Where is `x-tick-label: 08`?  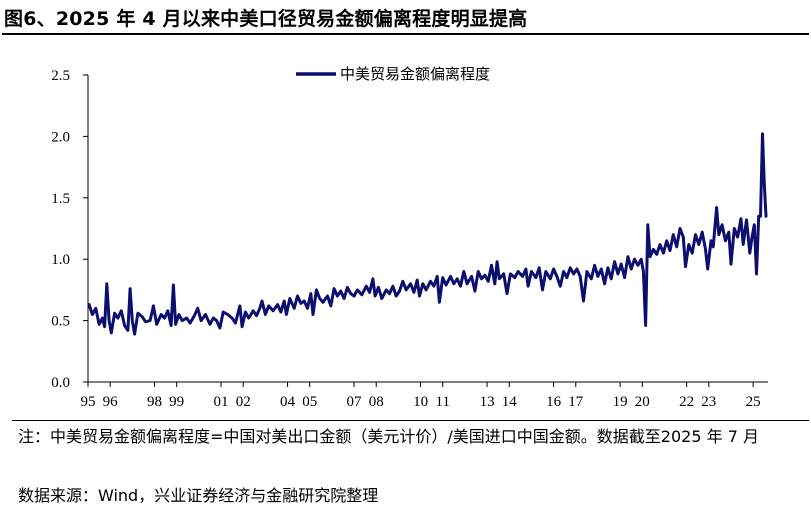 x-tick-label: 08 is located at coordinates (376, 402).